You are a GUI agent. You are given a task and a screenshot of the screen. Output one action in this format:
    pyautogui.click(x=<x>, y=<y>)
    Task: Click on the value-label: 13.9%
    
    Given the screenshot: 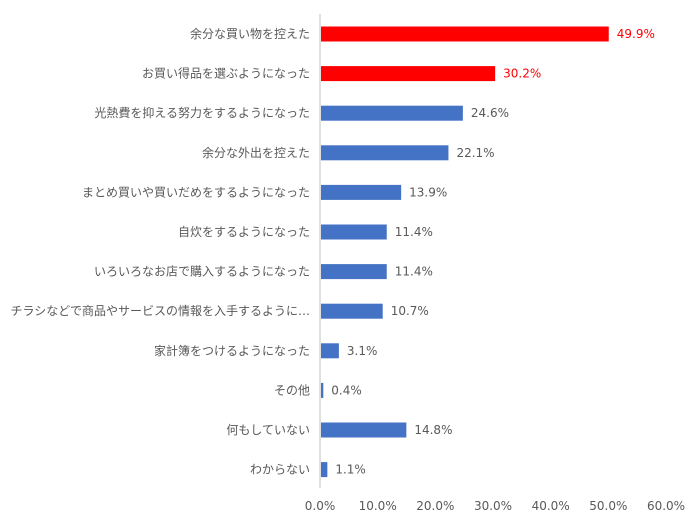 What is the action you would take?
    pyautogui.click(x=428, y=192)
    